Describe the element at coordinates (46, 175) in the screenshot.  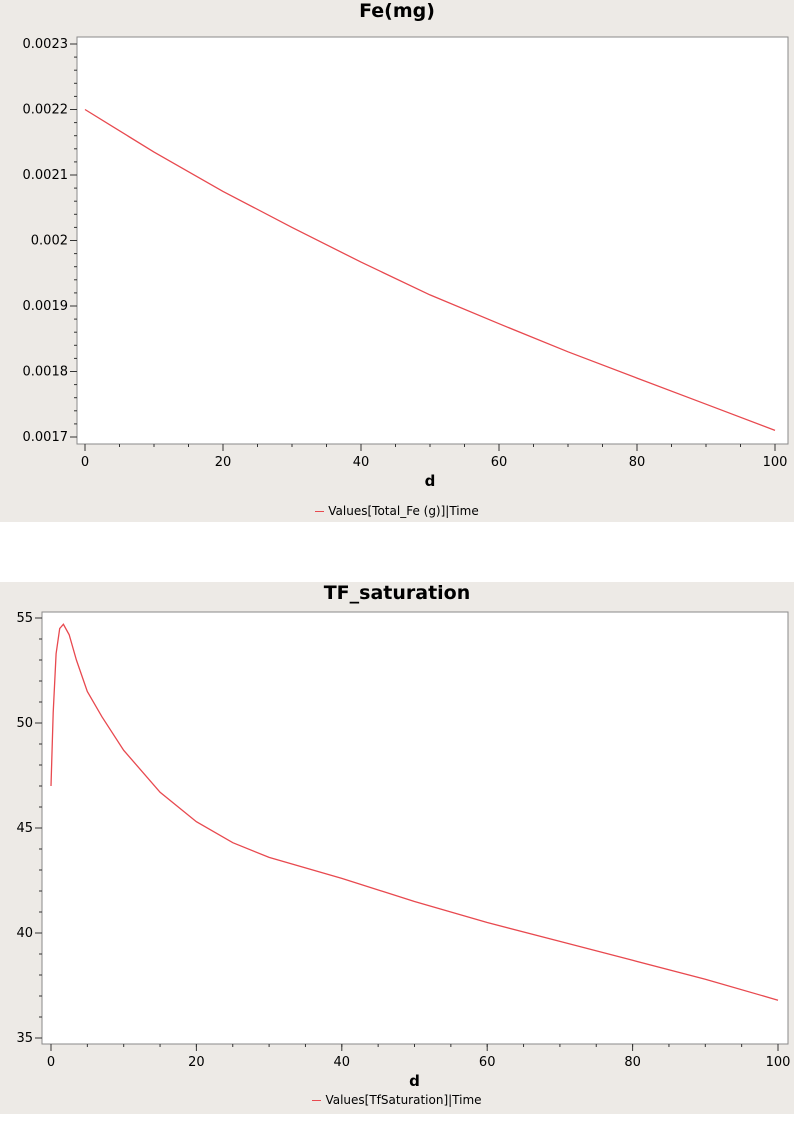
I see `y-tick-label: 0.0021` at that location.